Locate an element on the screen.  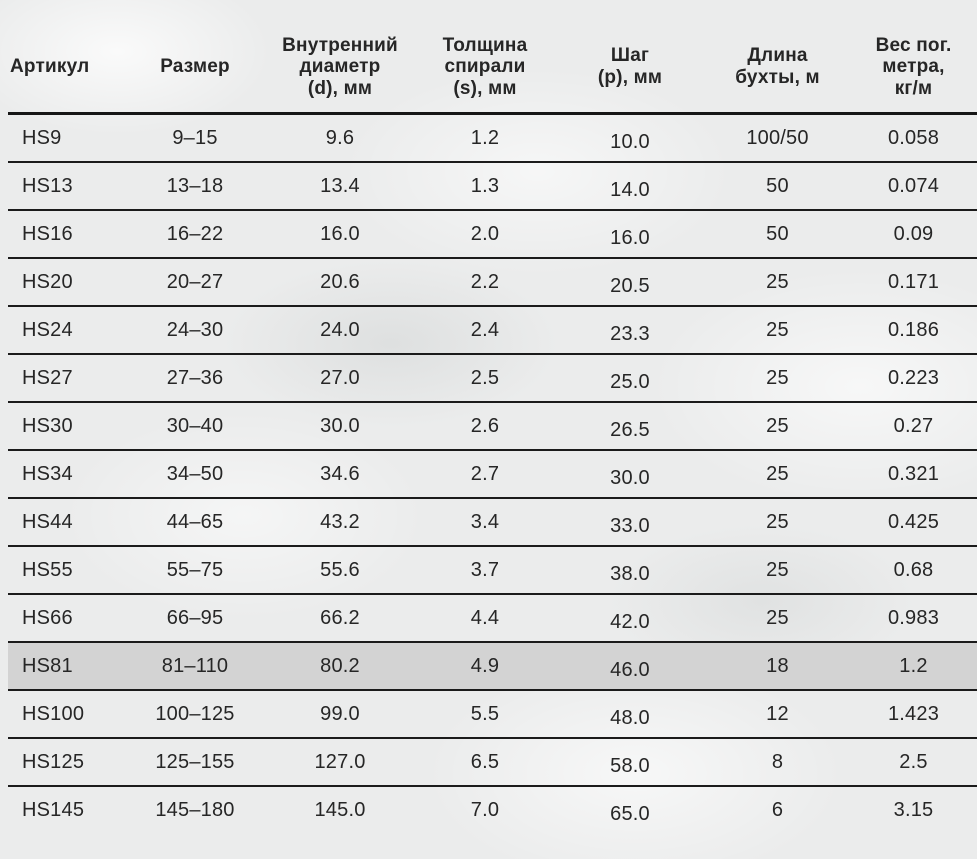
column-header-spiral_thickness: Толщина спирали (s), мм is located at coordinates (485, 66).